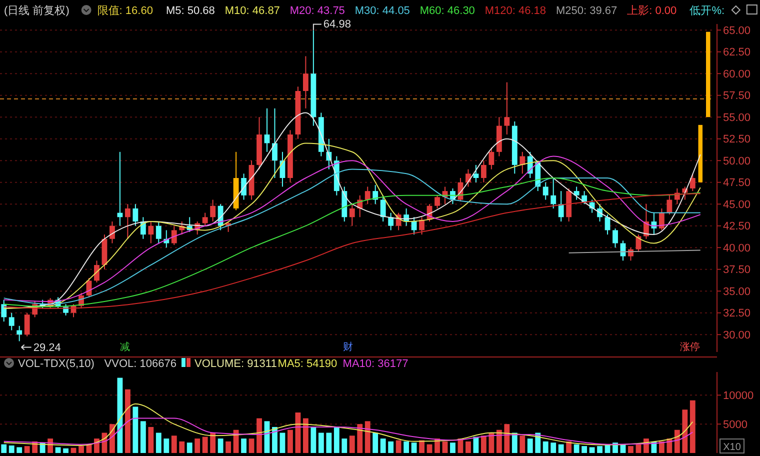 The image size is (760, 456). I want to click on y-tick-label: 40.00, so click(737, 248).